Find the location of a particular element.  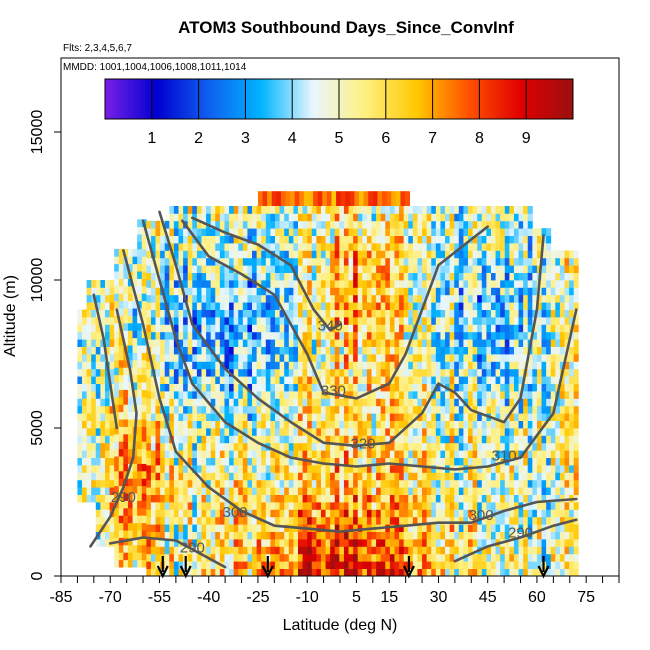

x-tick-label: -70 is located at coordinates (110, 597).